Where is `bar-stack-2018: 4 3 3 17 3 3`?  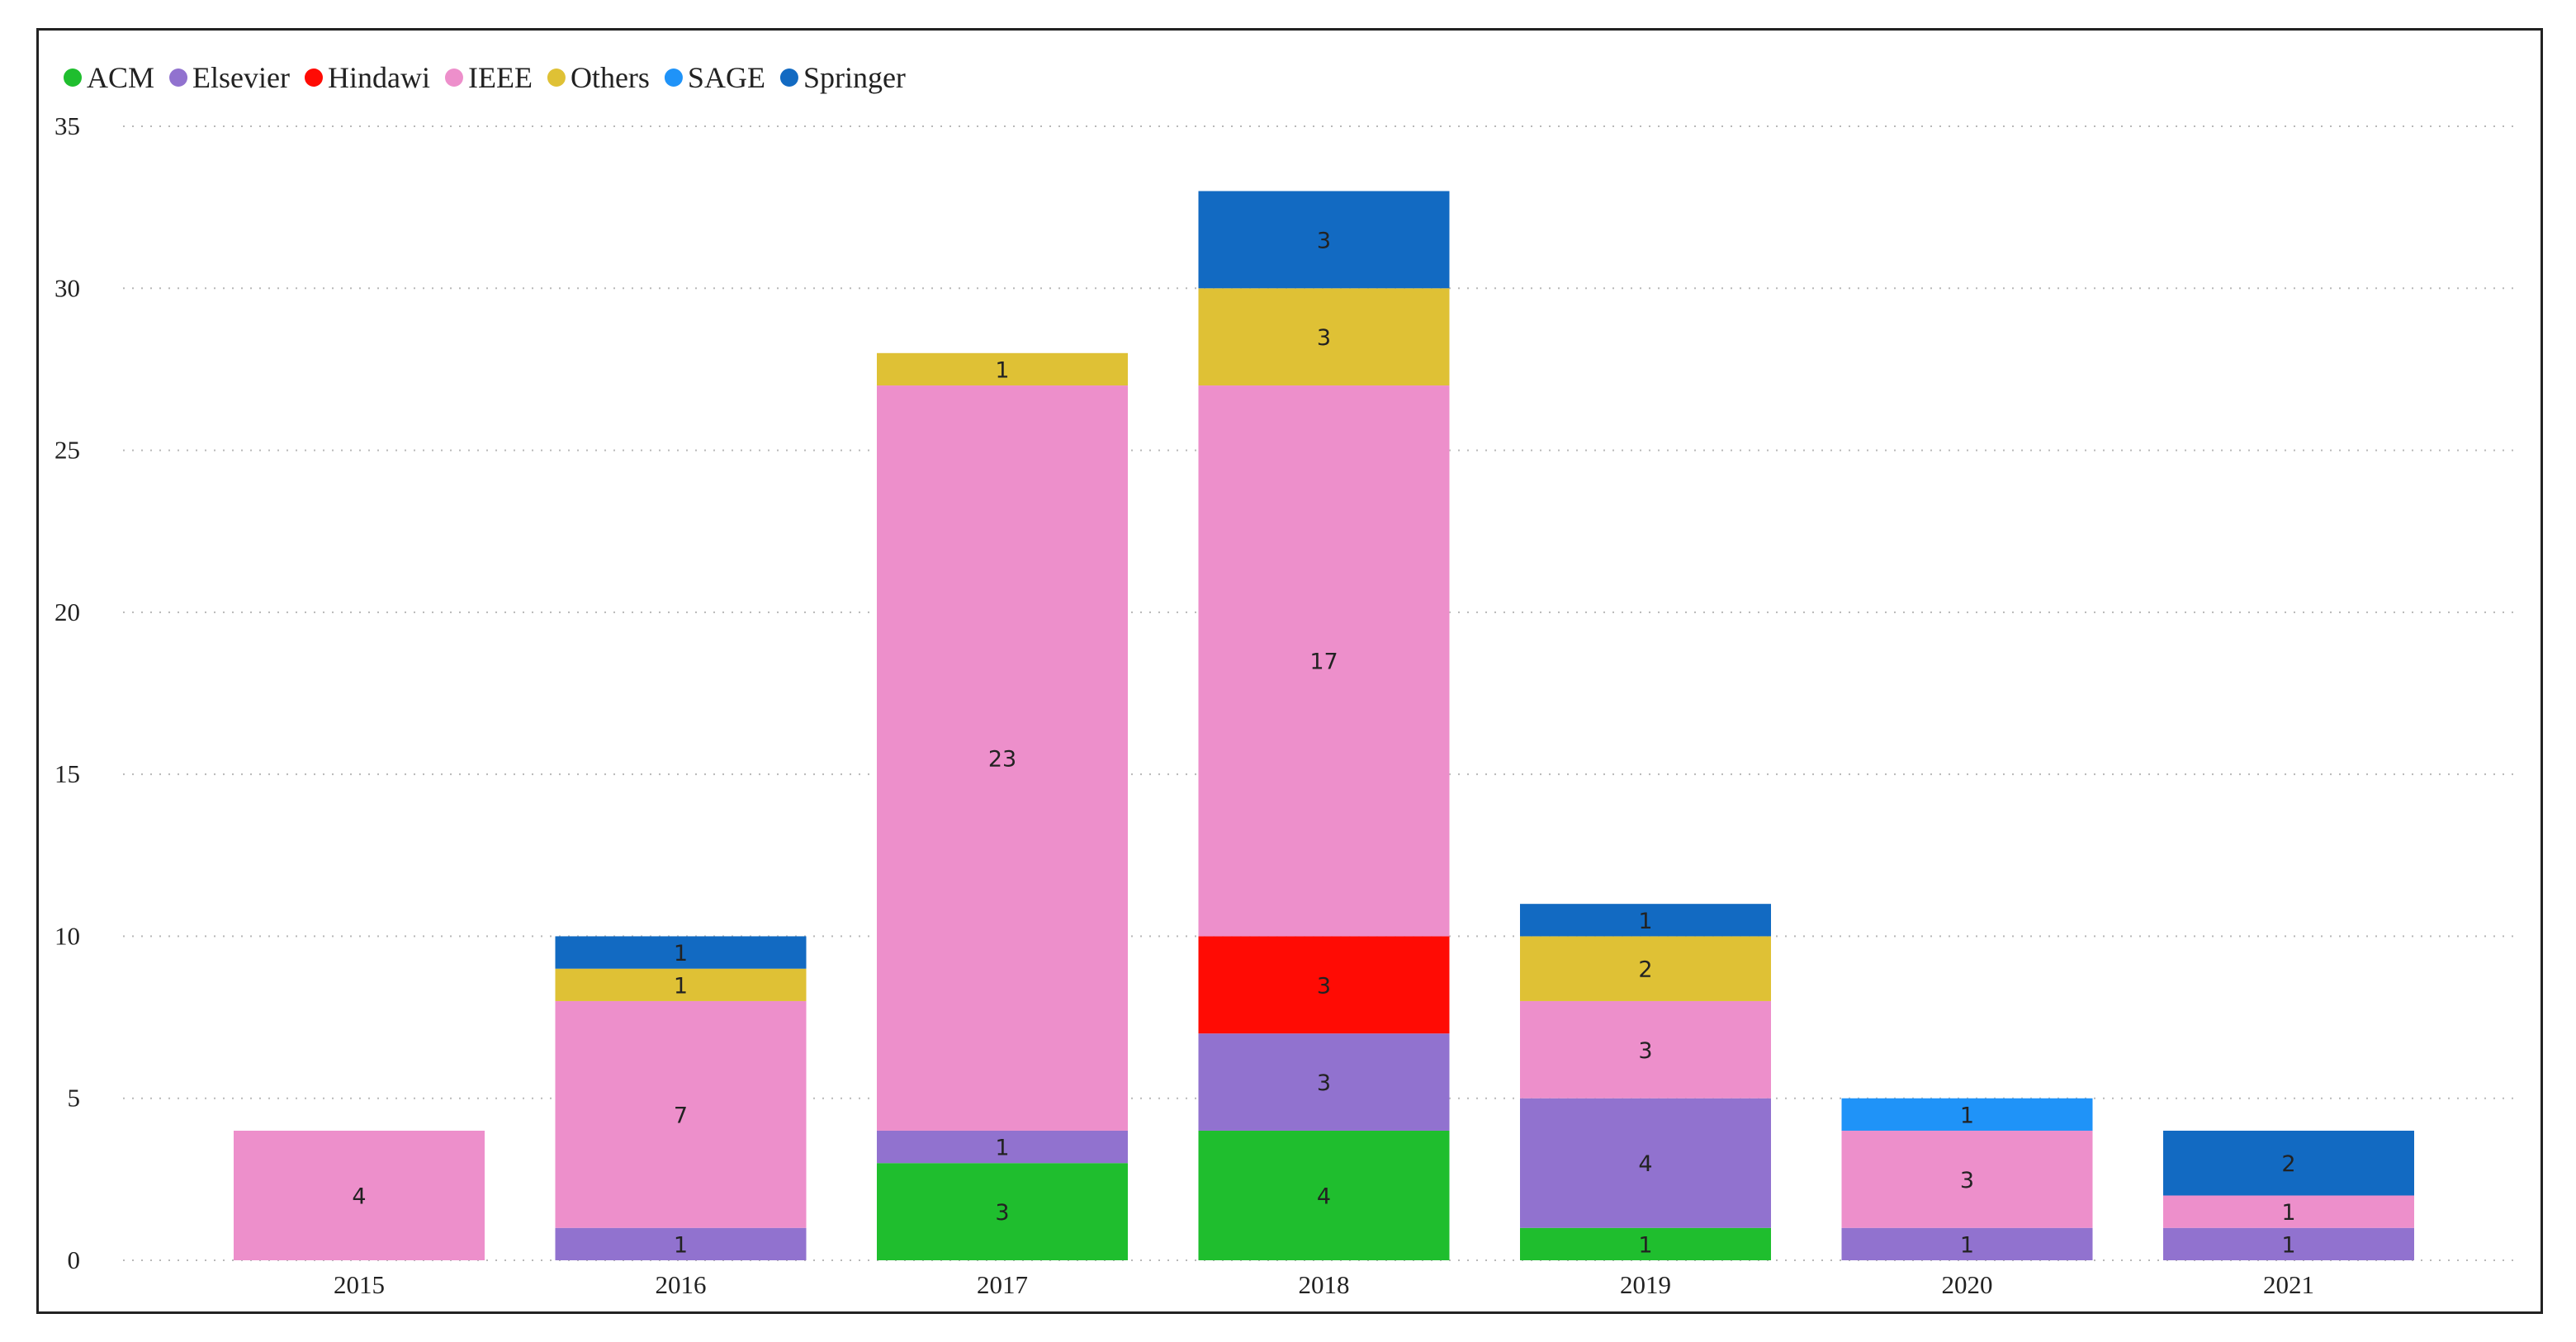
bar-stack-2018: 4 3 3 17 3 3 is located at coordinates (1324, 725).